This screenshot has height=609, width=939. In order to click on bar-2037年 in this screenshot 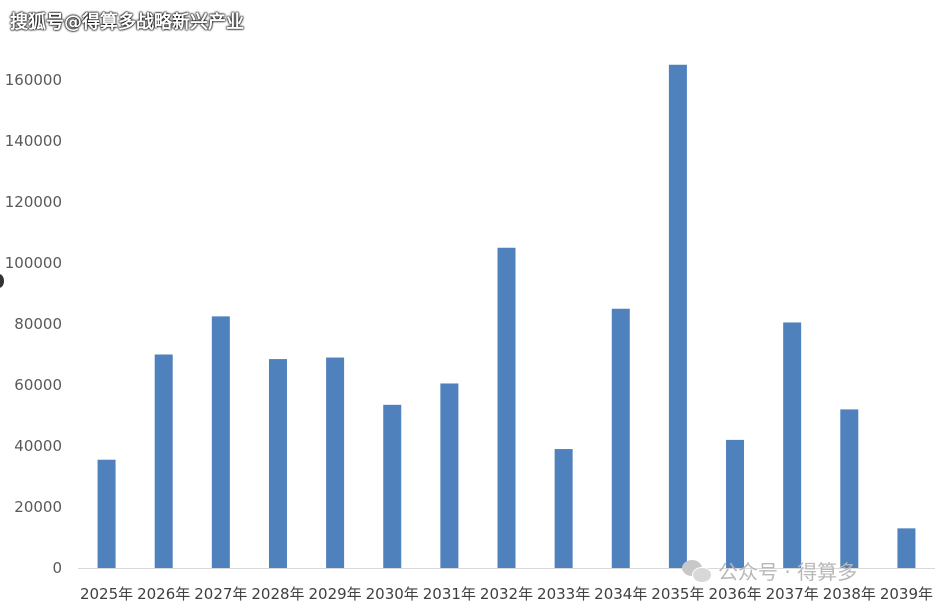, I will do `click(792, 445)`.